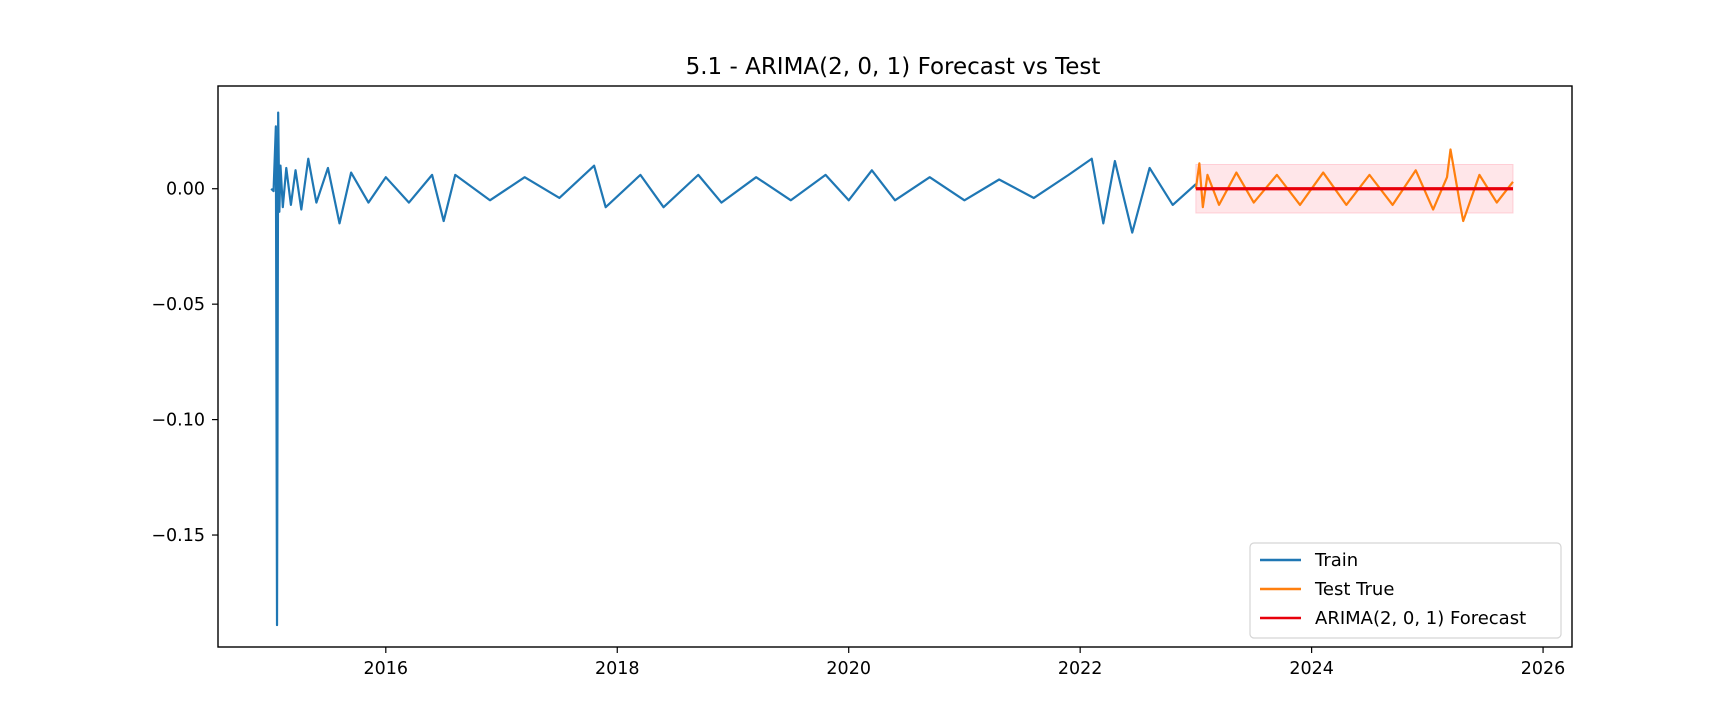 Image resolution: width=1728 pixels, height=720 pixels. Describe the element at coordinates (386, 669) in the screenshot. I see `x-tick-label: 2016` at that location.